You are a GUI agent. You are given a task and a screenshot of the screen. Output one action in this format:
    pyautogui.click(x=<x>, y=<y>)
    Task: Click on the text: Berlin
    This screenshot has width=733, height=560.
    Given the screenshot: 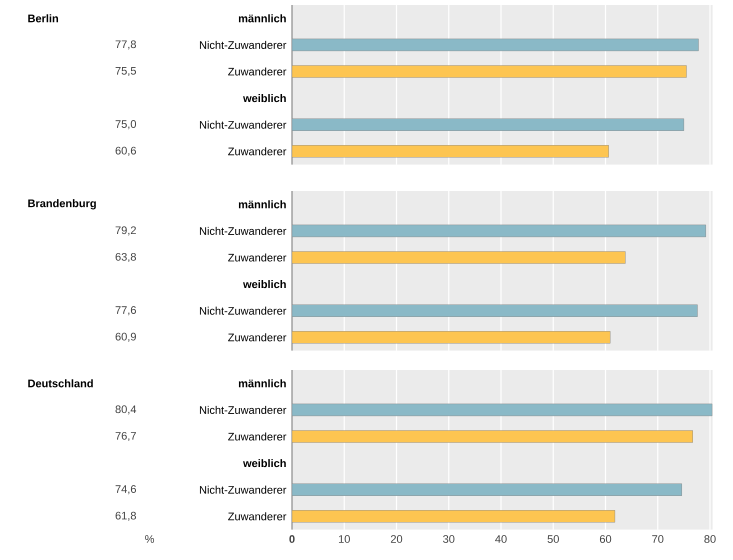 What is the action you would take?
    pyautogui.click(x=43, y=18)
    